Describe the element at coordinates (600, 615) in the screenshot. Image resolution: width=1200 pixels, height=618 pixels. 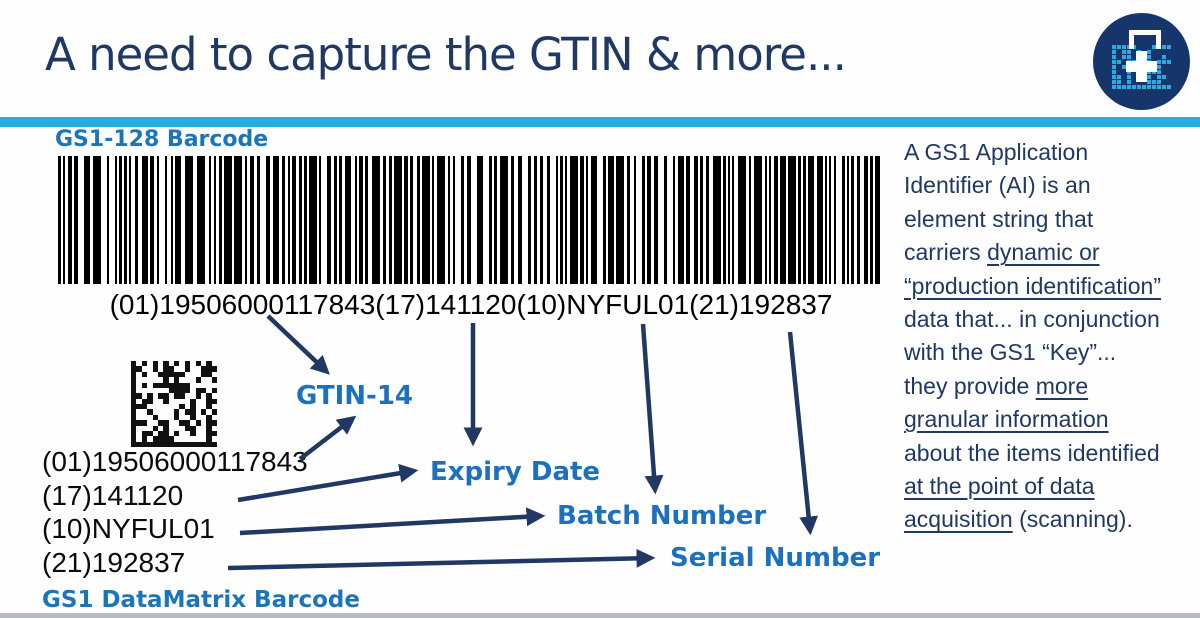
I see `footer-bar` at that location.